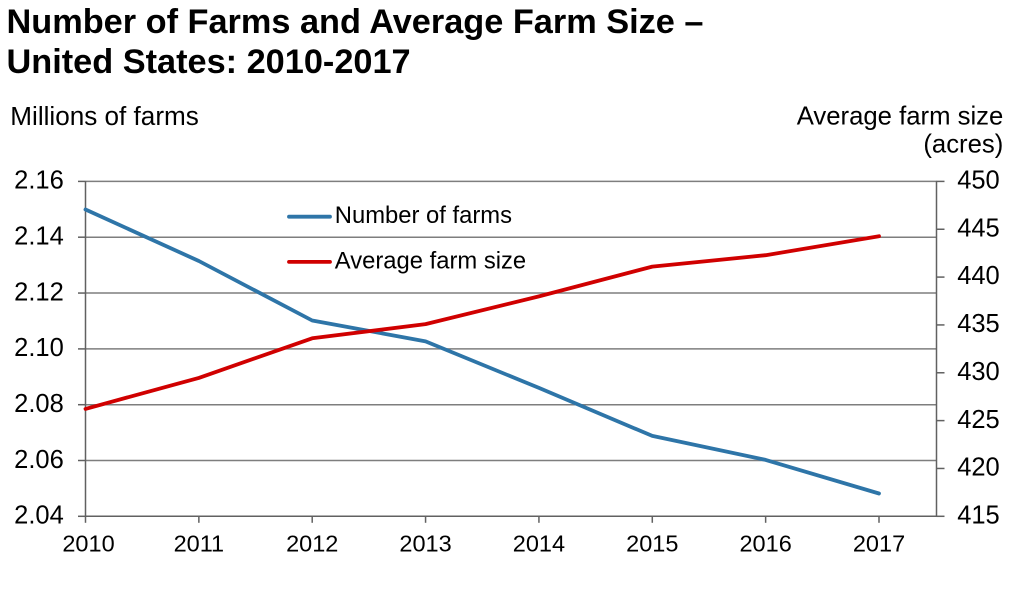  Describe the element at coordinates (978, 276) in the screenshot. I see `svg-text: 440` at that location.